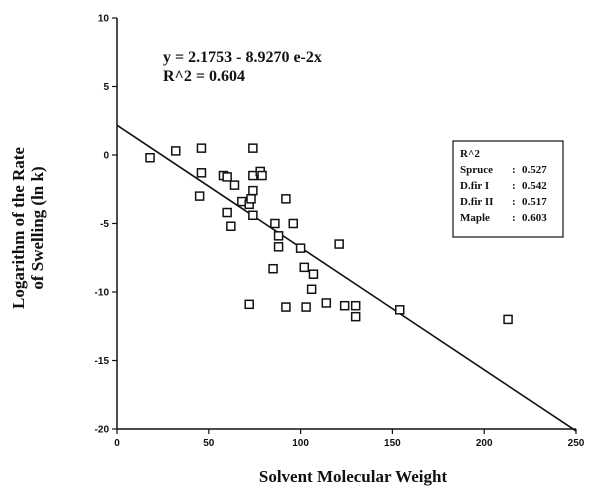  What do you see at coordinates (470, 154) in the screenshot?
I see `legend-title: R^2` at bounding box center [470, 154].